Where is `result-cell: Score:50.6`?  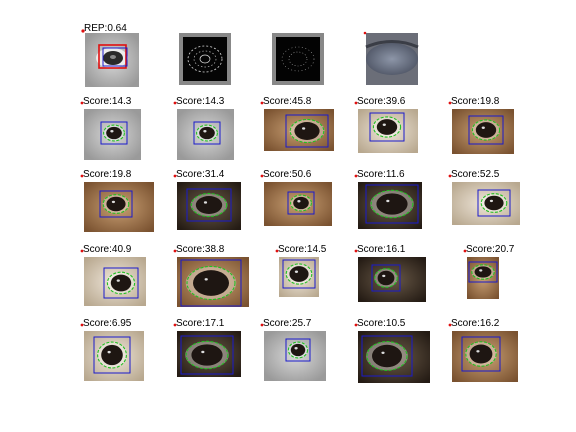
result-cell: Score:50.6 is located at coordinates (296, 197).